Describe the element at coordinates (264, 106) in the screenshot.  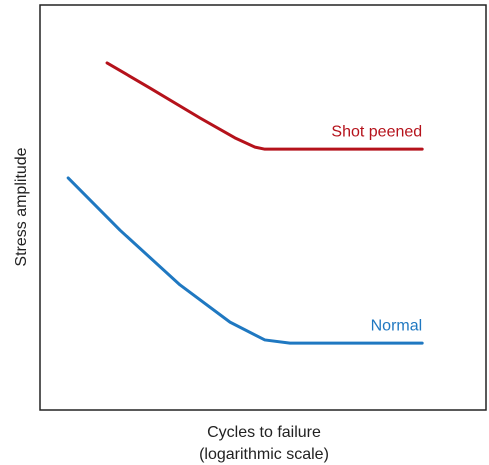
I see `series-line` at that location.